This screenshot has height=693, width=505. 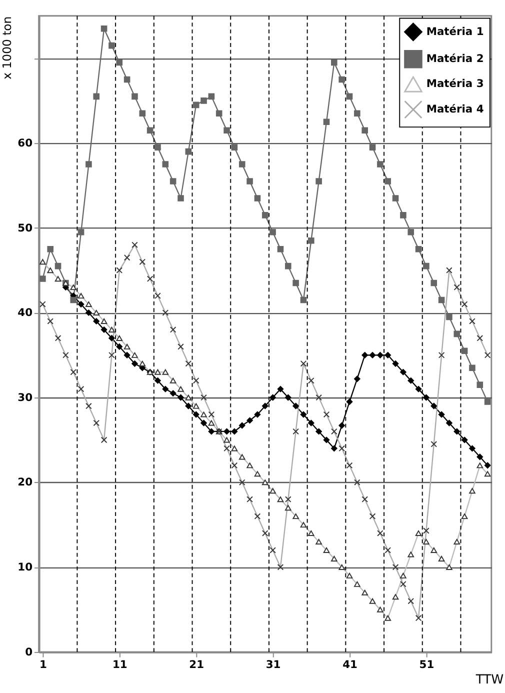 What do you see at coordinates (25, 143) in the screenshot?
I see `y-tick-label: 60` at bounding box center [25, 143].